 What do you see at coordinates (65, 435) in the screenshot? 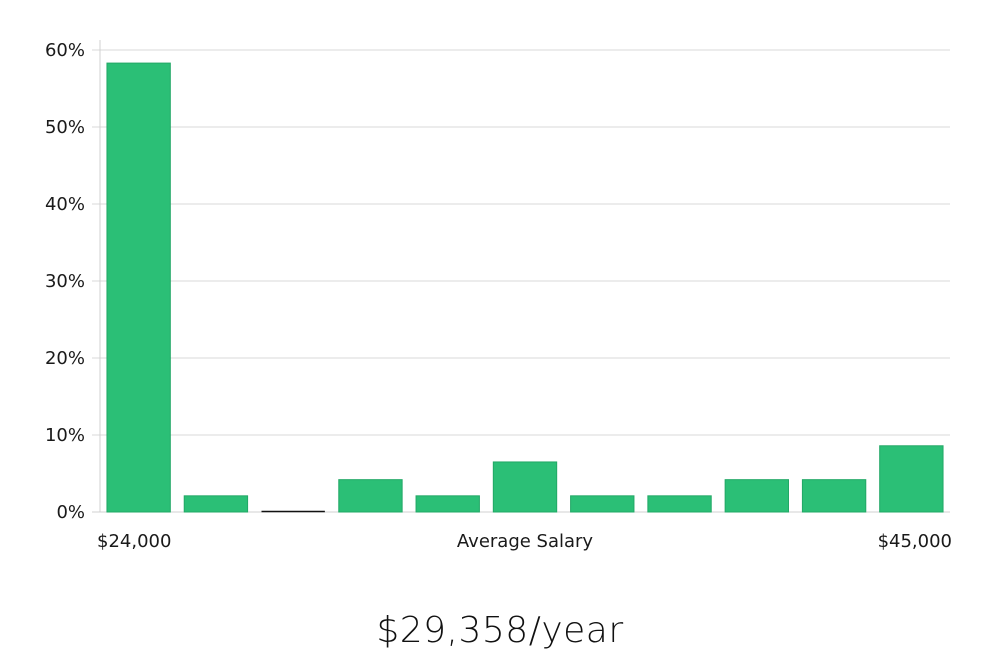
I see `y-tick-label: 10%` at bounding box center [65, 435].